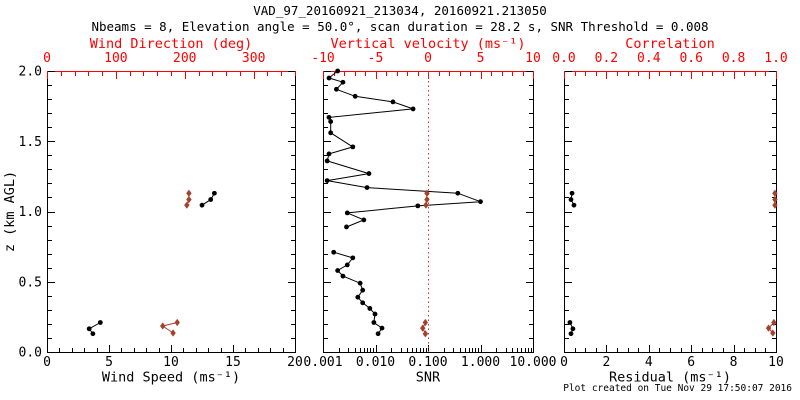  I want to click on residual-bottom-tick-label: 10, so click(776, 362).